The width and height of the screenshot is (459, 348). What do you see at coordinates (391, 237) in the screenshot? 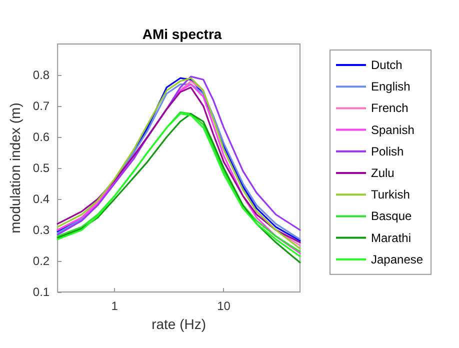
I see `legend-label: Marathi` at bounding box center [391, 237].